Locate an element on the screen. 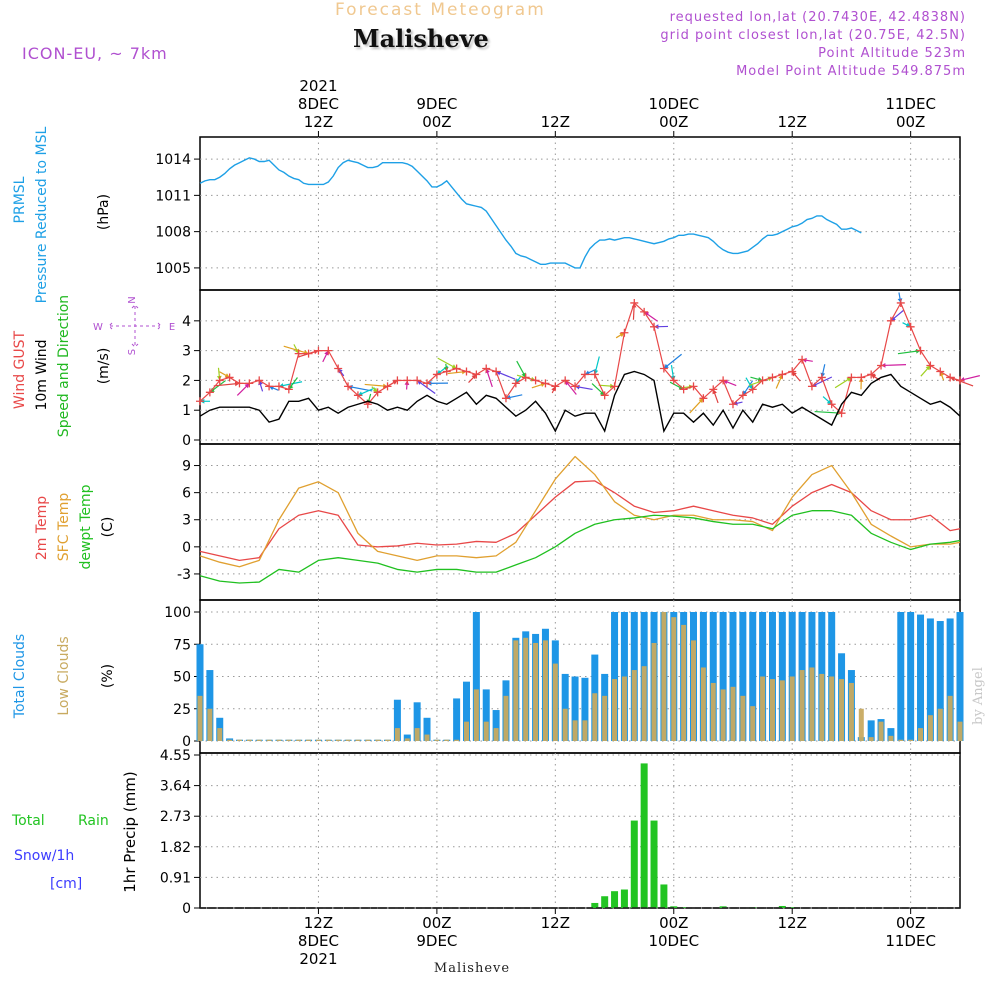 The width and height of the screenshot is (1000, 1000). y-tick-label-temperature: 6 is located at coordinates (186, 494).